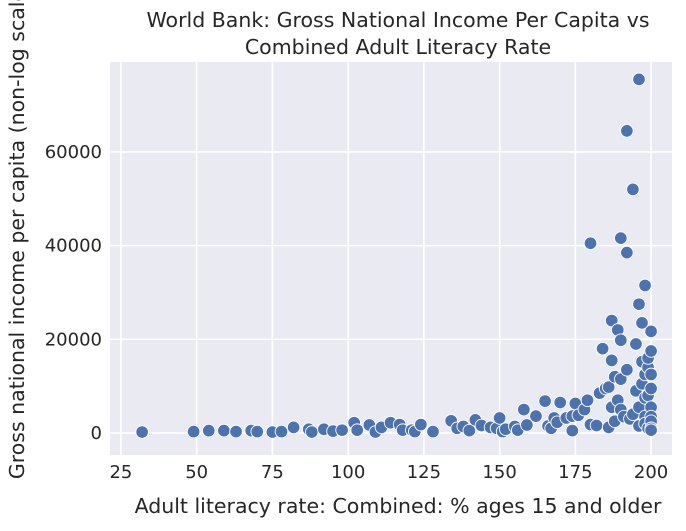  What do you see at coordinates (73, 246) in the screenshot?
I see `y-tick-label: 40000` at bounding box center [73, 246].